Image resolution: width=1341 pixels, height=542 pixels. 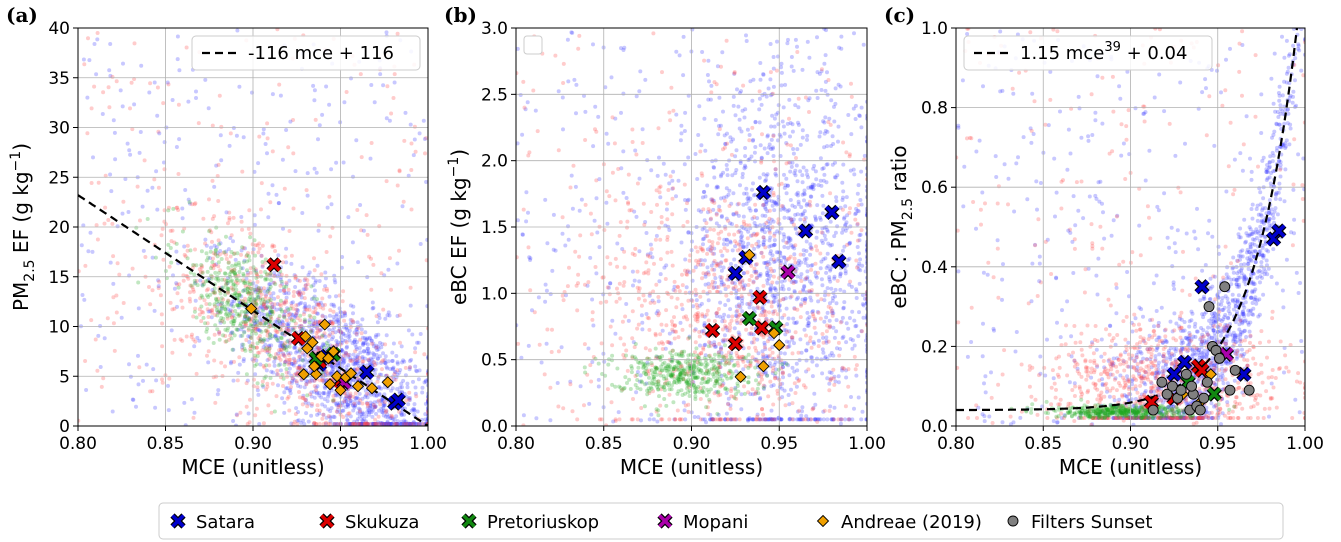 I want to click on y-tick-label: 2.0, so click(x=494, y=162).